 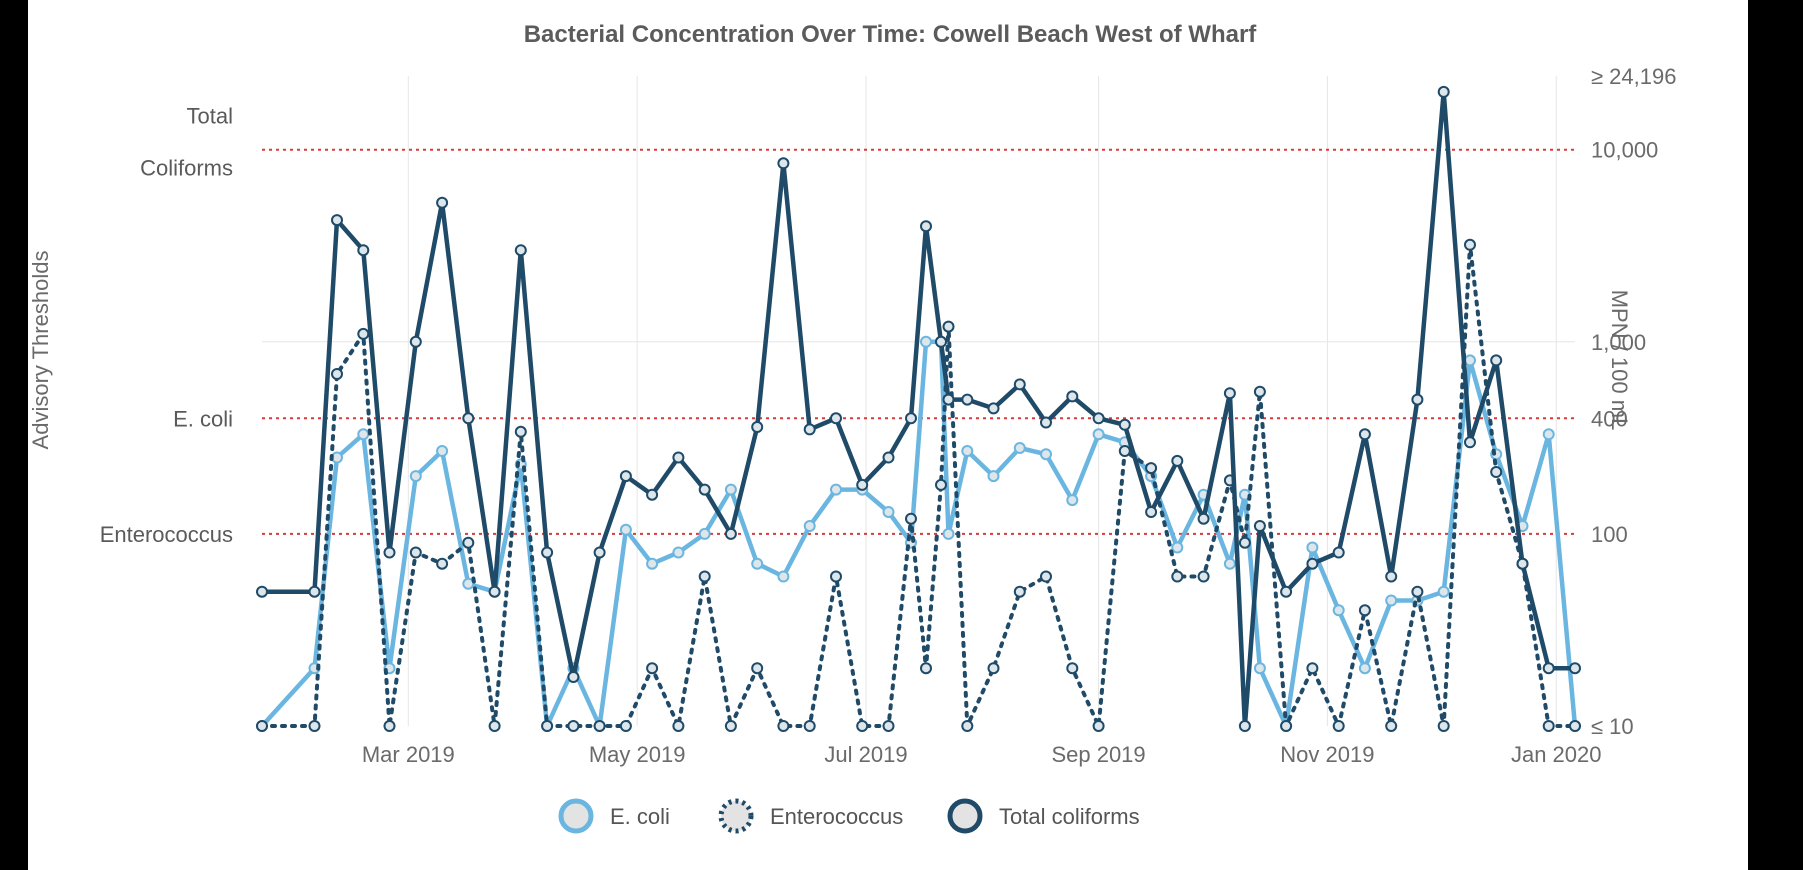 I want to click on legend-item-total-coliforms: Total coliforms, so click(x=1043, y=816).